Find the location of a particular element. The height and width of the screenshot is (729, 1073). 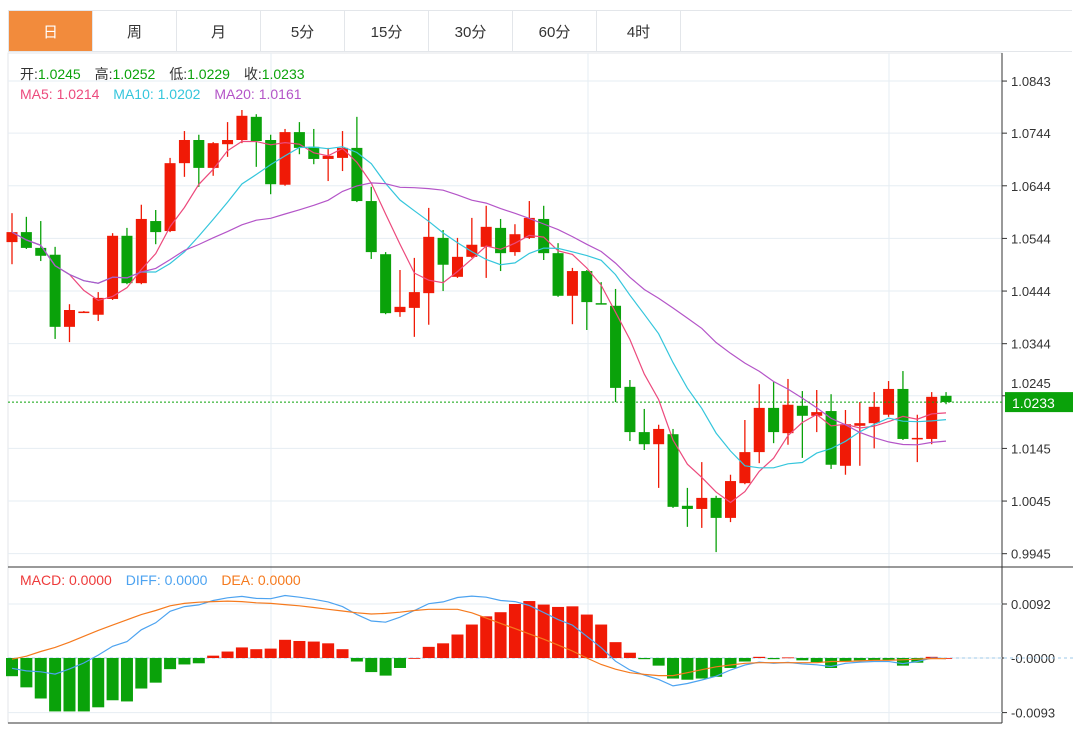

diff-legend-value: DIFF: 0.0000 is located at coordinates (166, 580).